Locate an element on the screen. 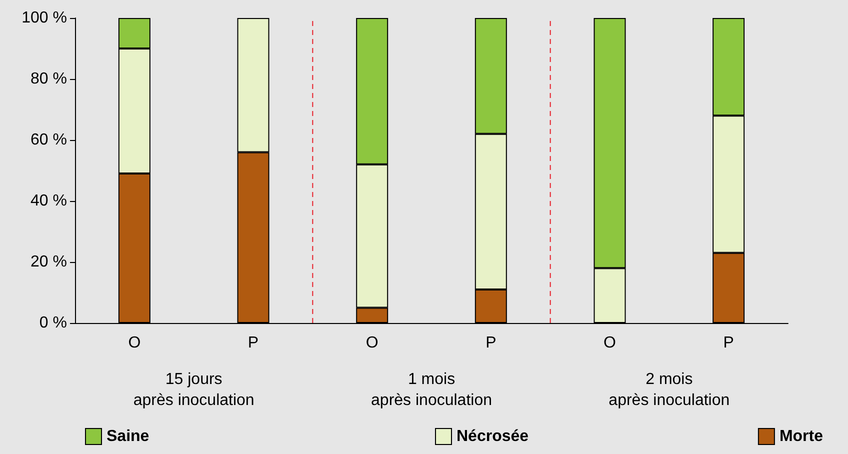 Image resolution: width=848 pixels, height=454 pixels. y-tick-label: 80 % is located at coordinates (48, 79).